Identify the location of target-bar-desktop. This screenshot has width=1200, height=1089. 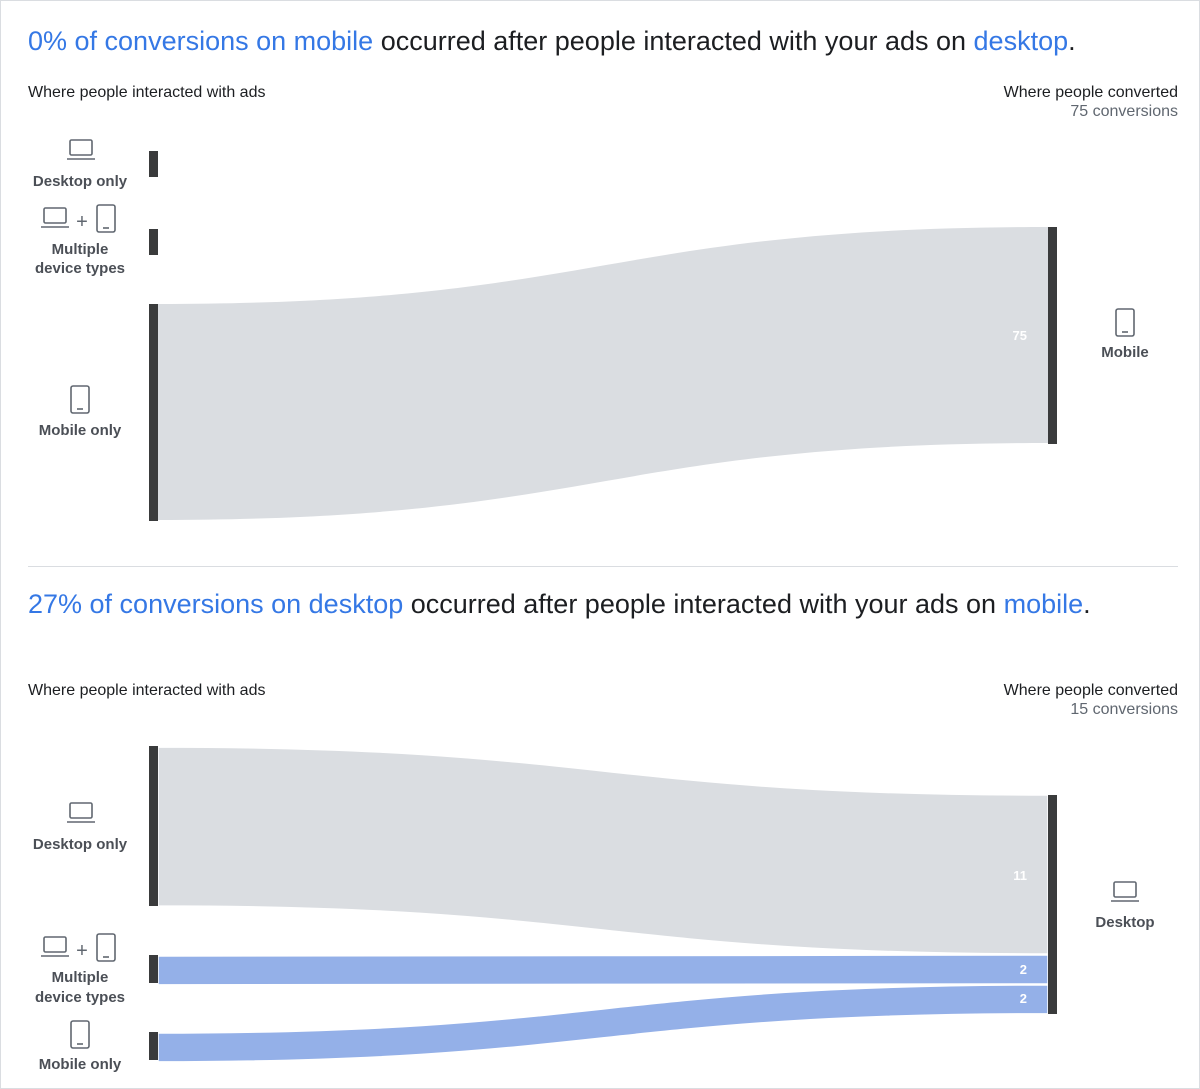
(1052, 904).